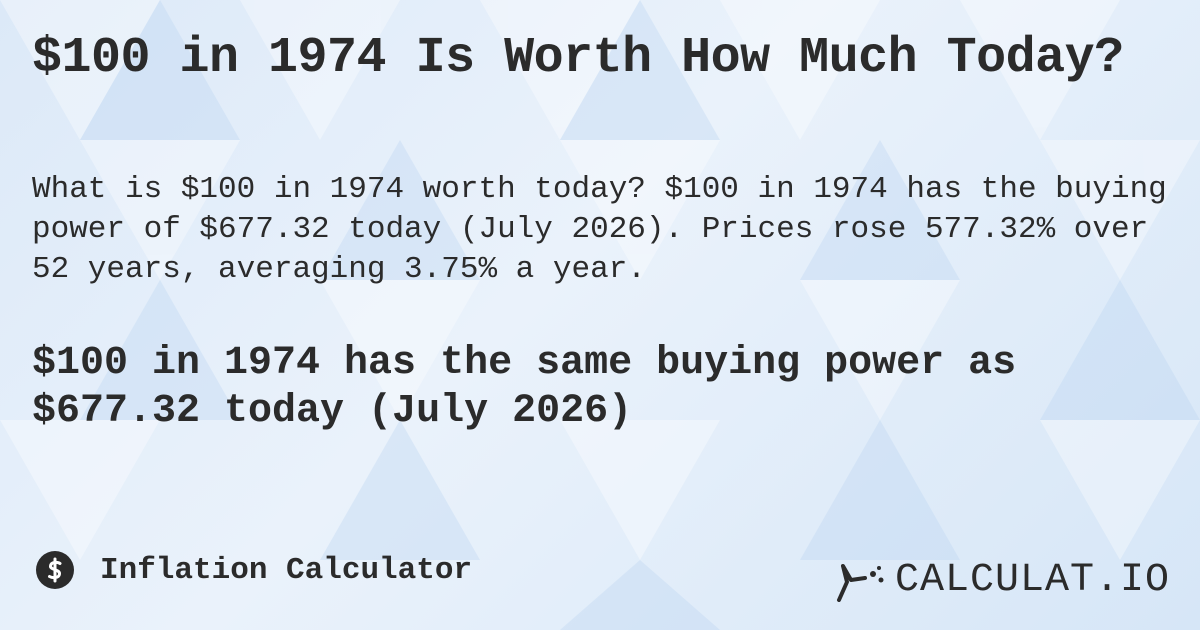 The height and width of the screenshot is (630, 1200). What do you see at coordinates (286, 570) in the screenshot?
I see `category-label: Inflation Calculator` at bounding box center [286, 570].